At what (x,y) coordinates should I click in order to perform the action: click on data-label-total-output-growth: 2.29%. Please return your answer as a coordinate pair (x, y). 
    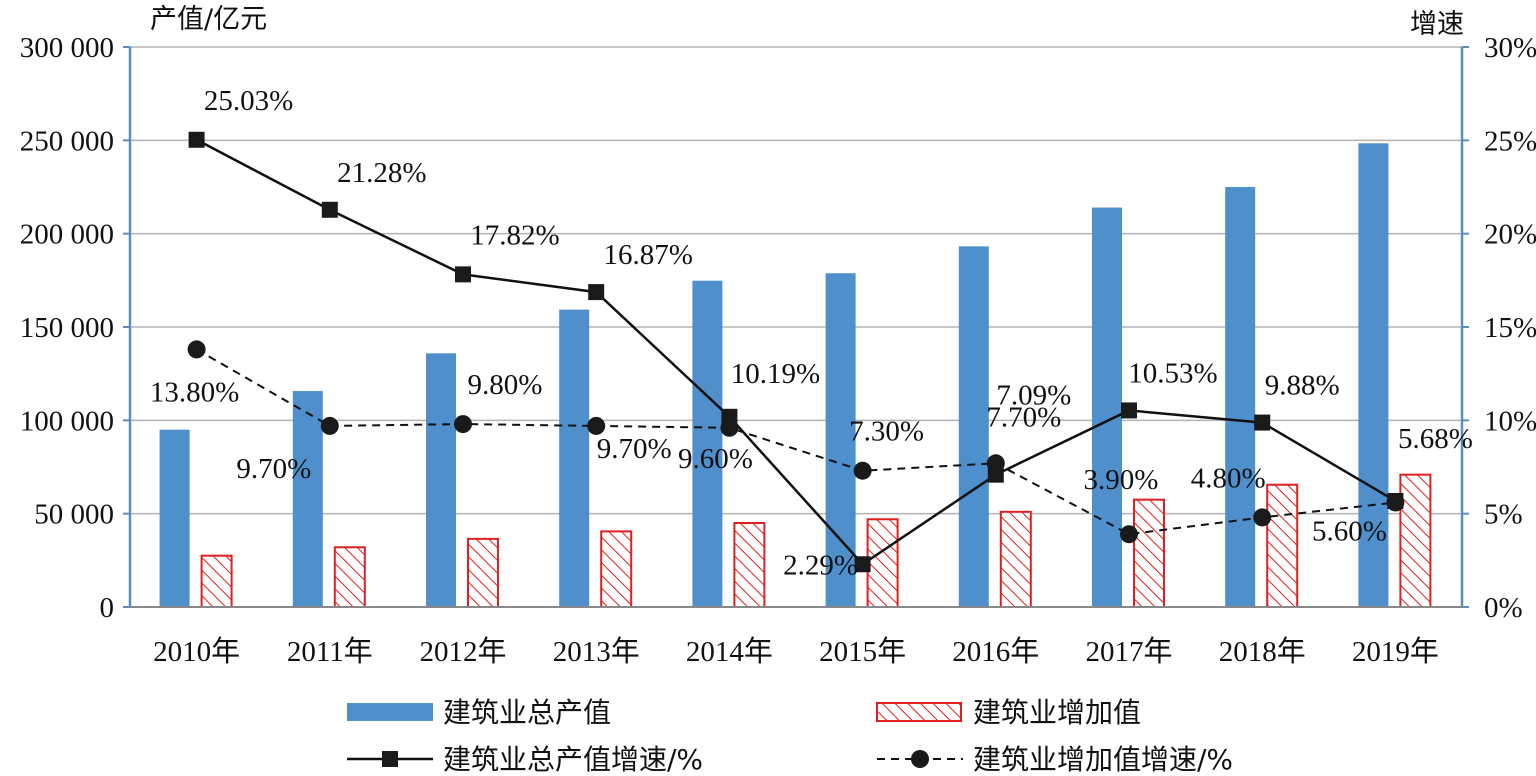
    Looking at the image, I should click on (820, 565).